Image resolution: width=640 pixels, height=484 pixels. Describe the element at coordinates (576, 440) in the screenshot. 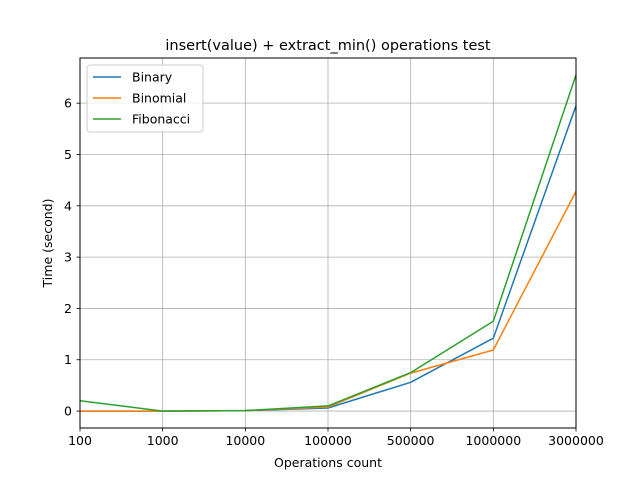

I see `x-tick-label: 3000000` at that location.